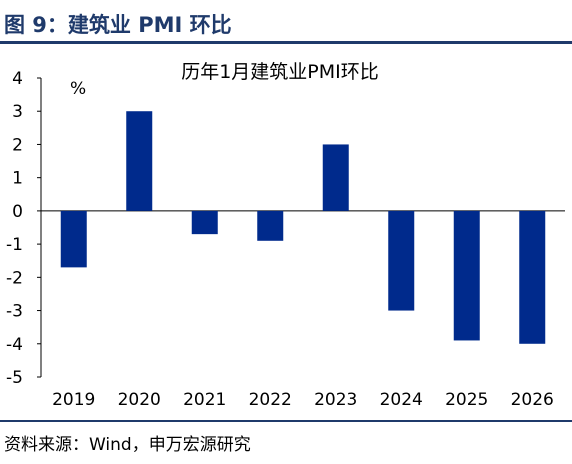  Describe the element at coordinates (401, 400) in the screenshot. I see `x-tick-label: 2024` at that location.